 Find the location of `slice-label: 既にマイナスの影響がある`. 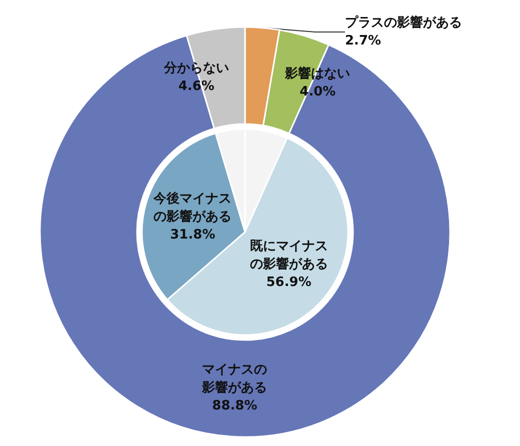

slice-label: 既にマイナスの影響がある is located at coordinates (289, 255).